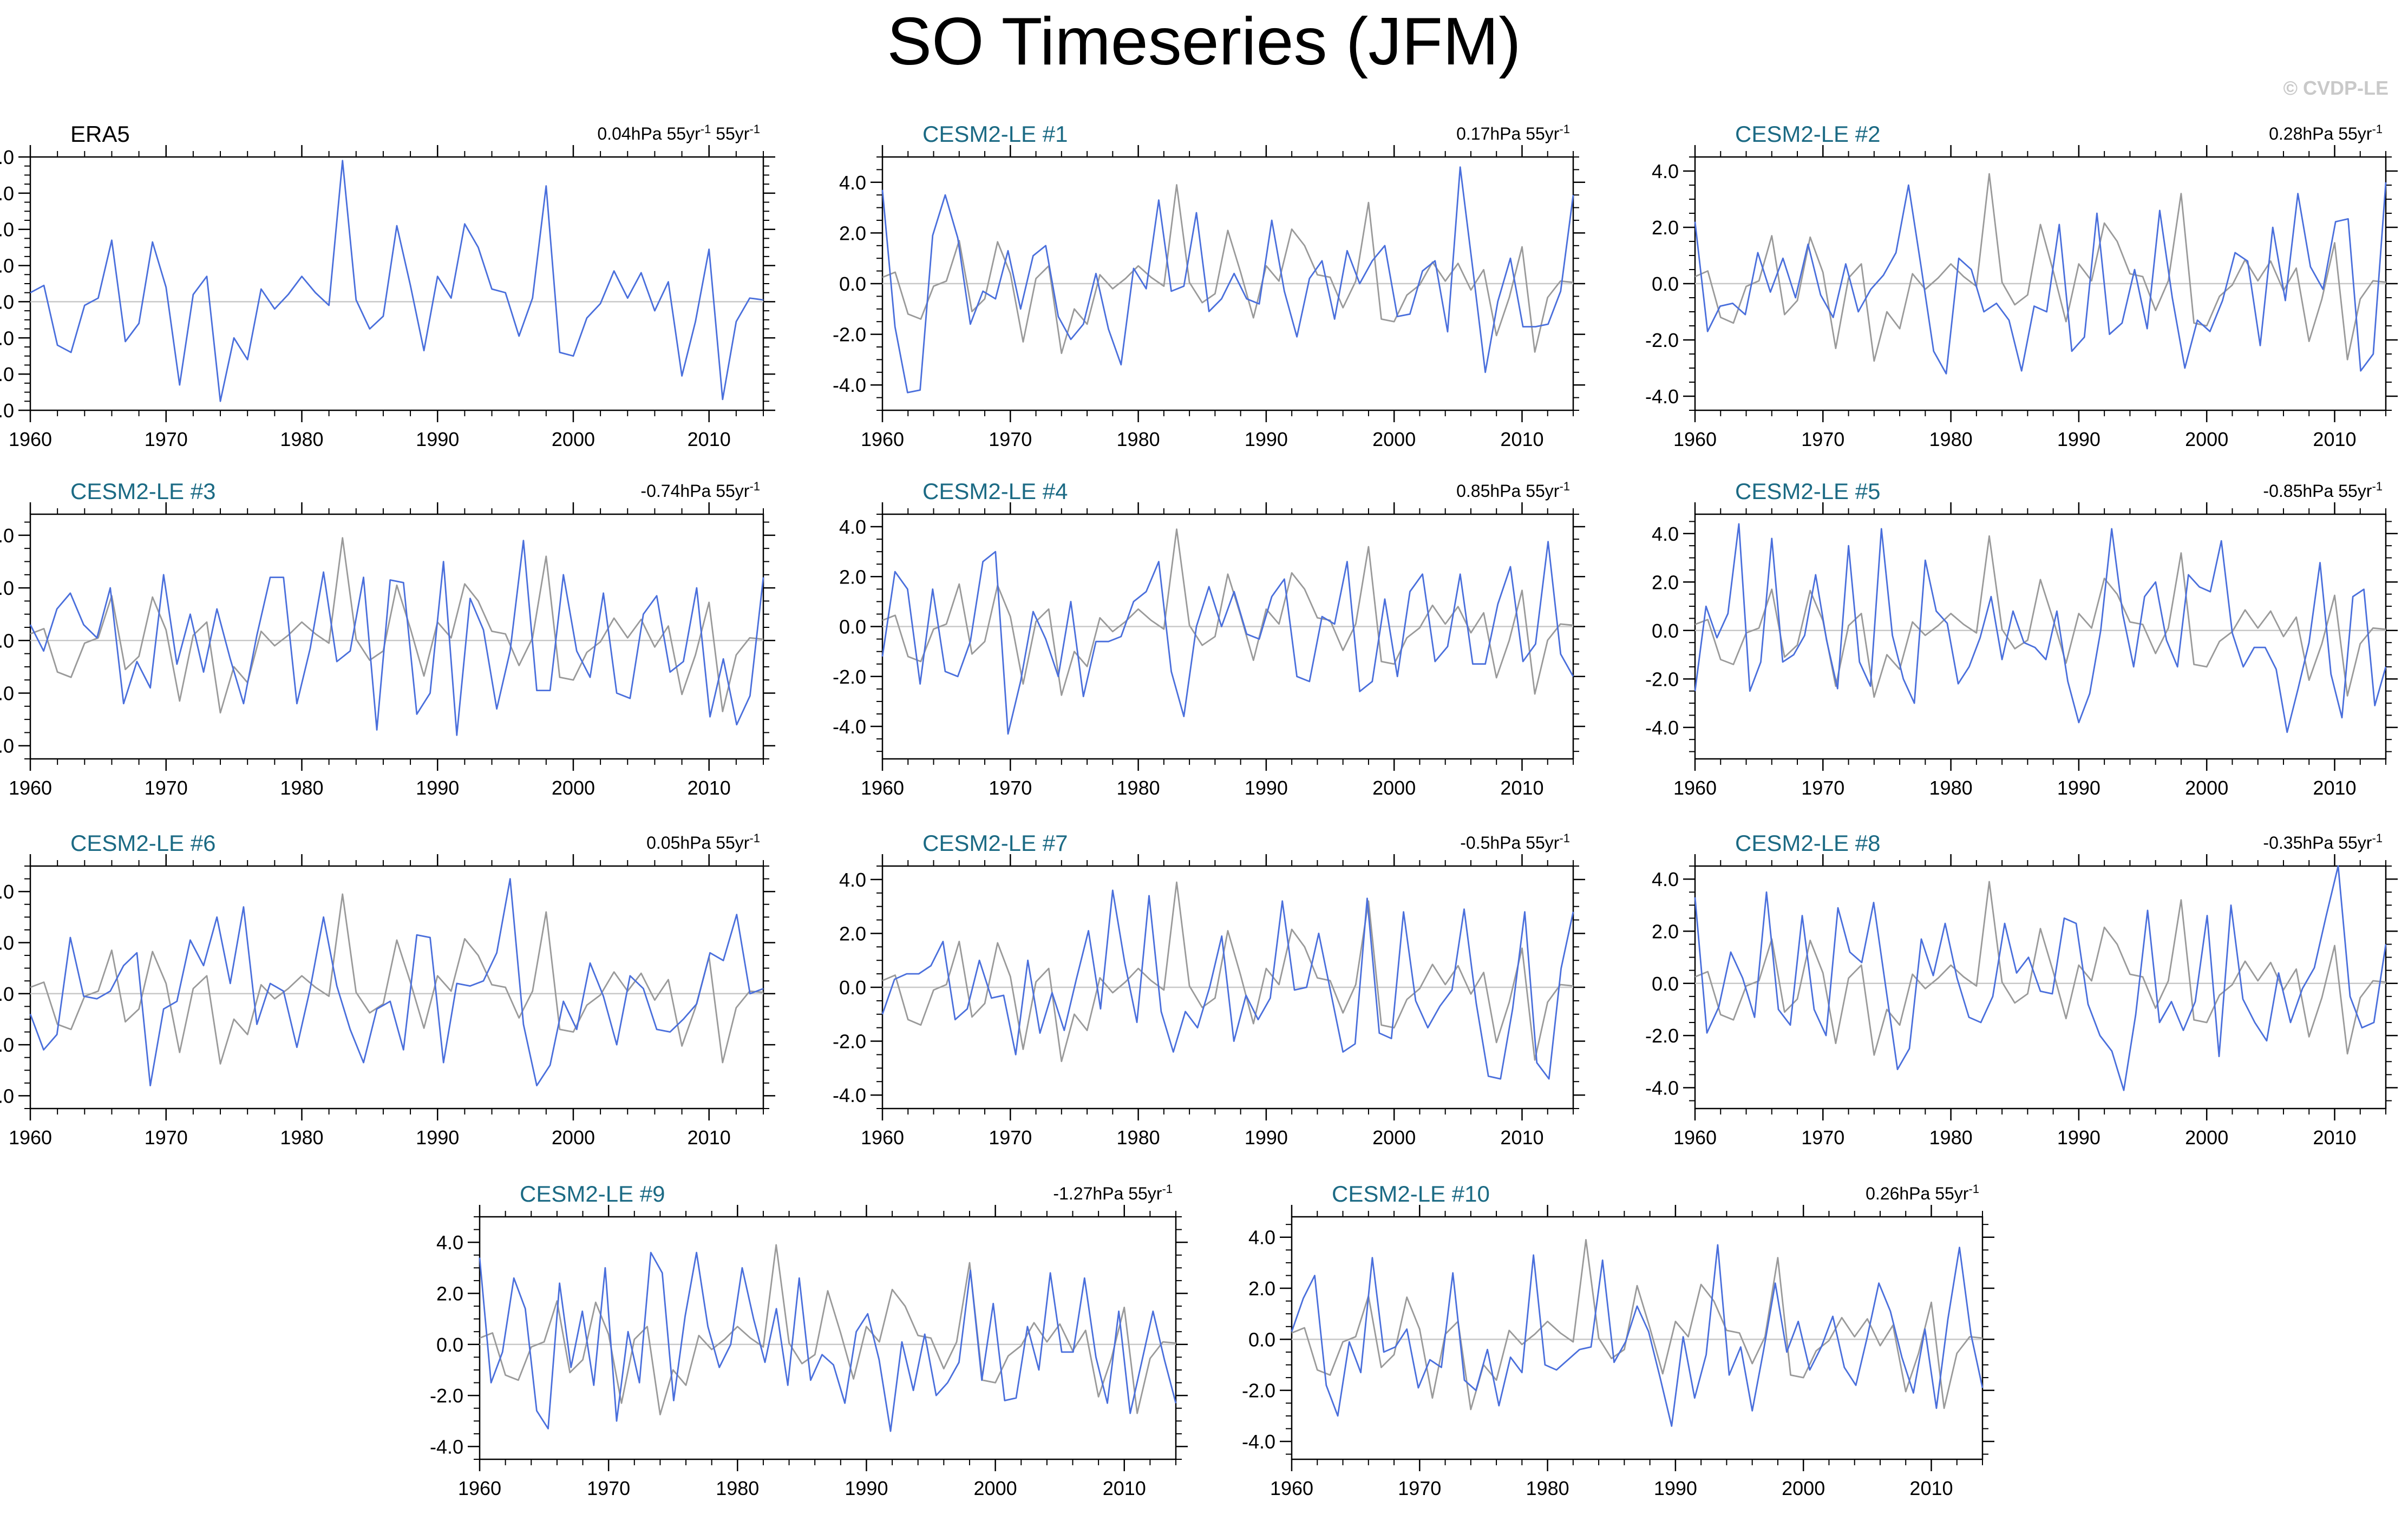 The width and height of the screenshot is (2408, 1521). Describe the element at coordinates (1204, 41) in the screenshot. I see `main-title: SO Timeseries (JFM)` at that location.